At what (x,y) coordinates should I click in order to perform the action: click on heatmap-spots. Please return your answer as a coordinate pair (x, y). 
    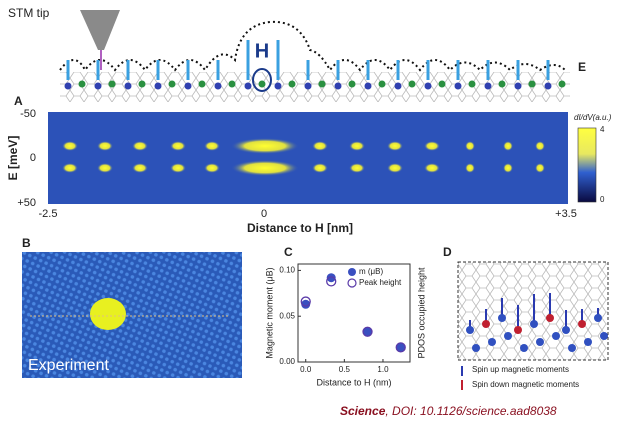
    Looking at the image, I should click on (303, 157).